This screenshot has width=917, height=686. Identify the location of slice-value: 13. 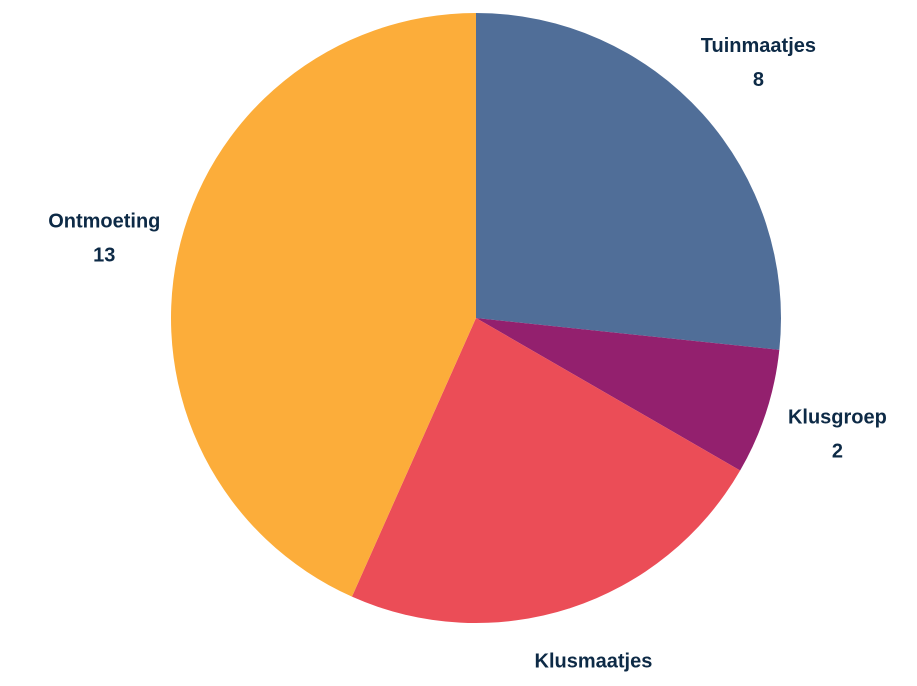
(104, 255).